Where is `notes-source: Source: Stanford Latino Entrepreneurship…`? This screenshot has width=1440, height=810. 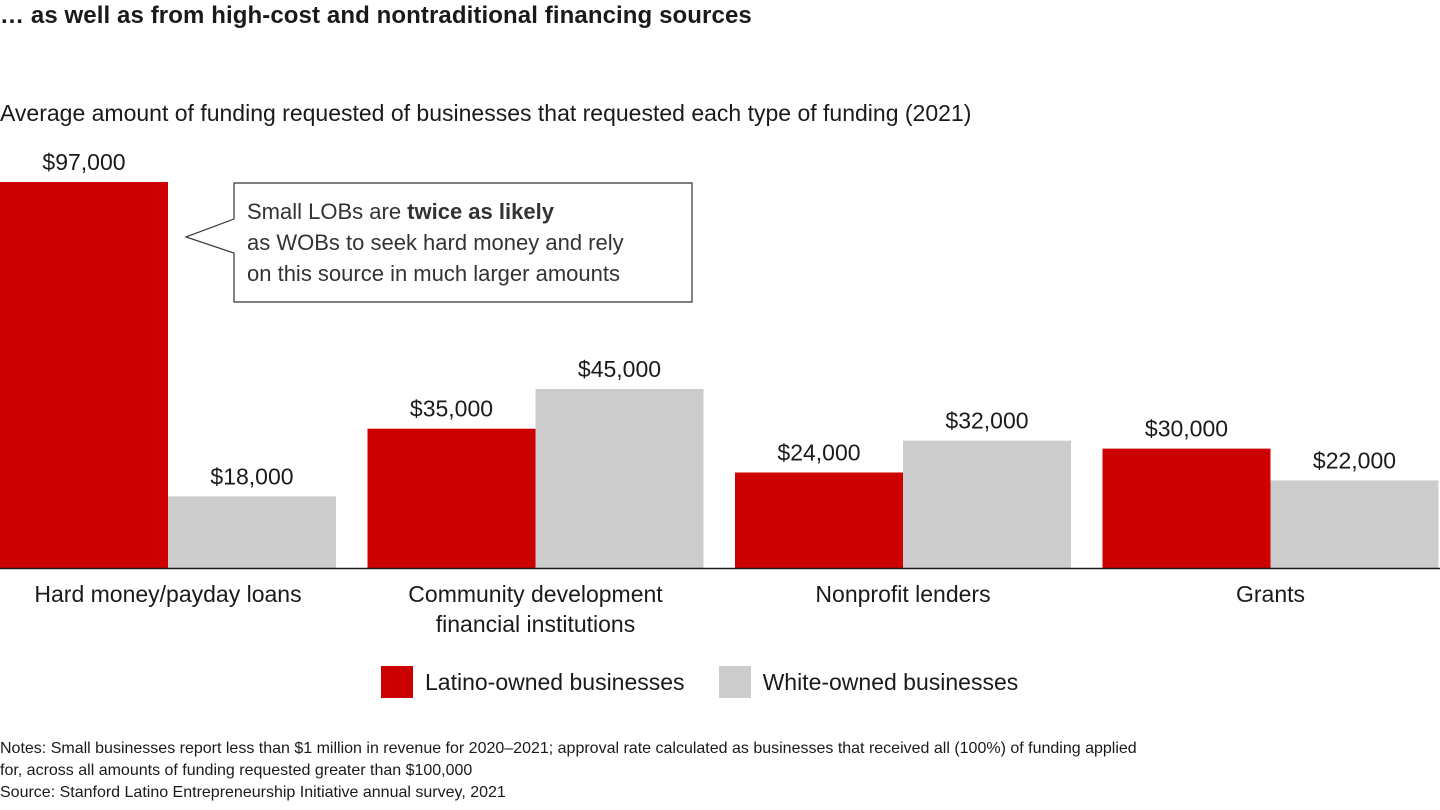 notes-source: Source: Stanford Latino Entrepreneurship… is located at coordinates (253, 792).